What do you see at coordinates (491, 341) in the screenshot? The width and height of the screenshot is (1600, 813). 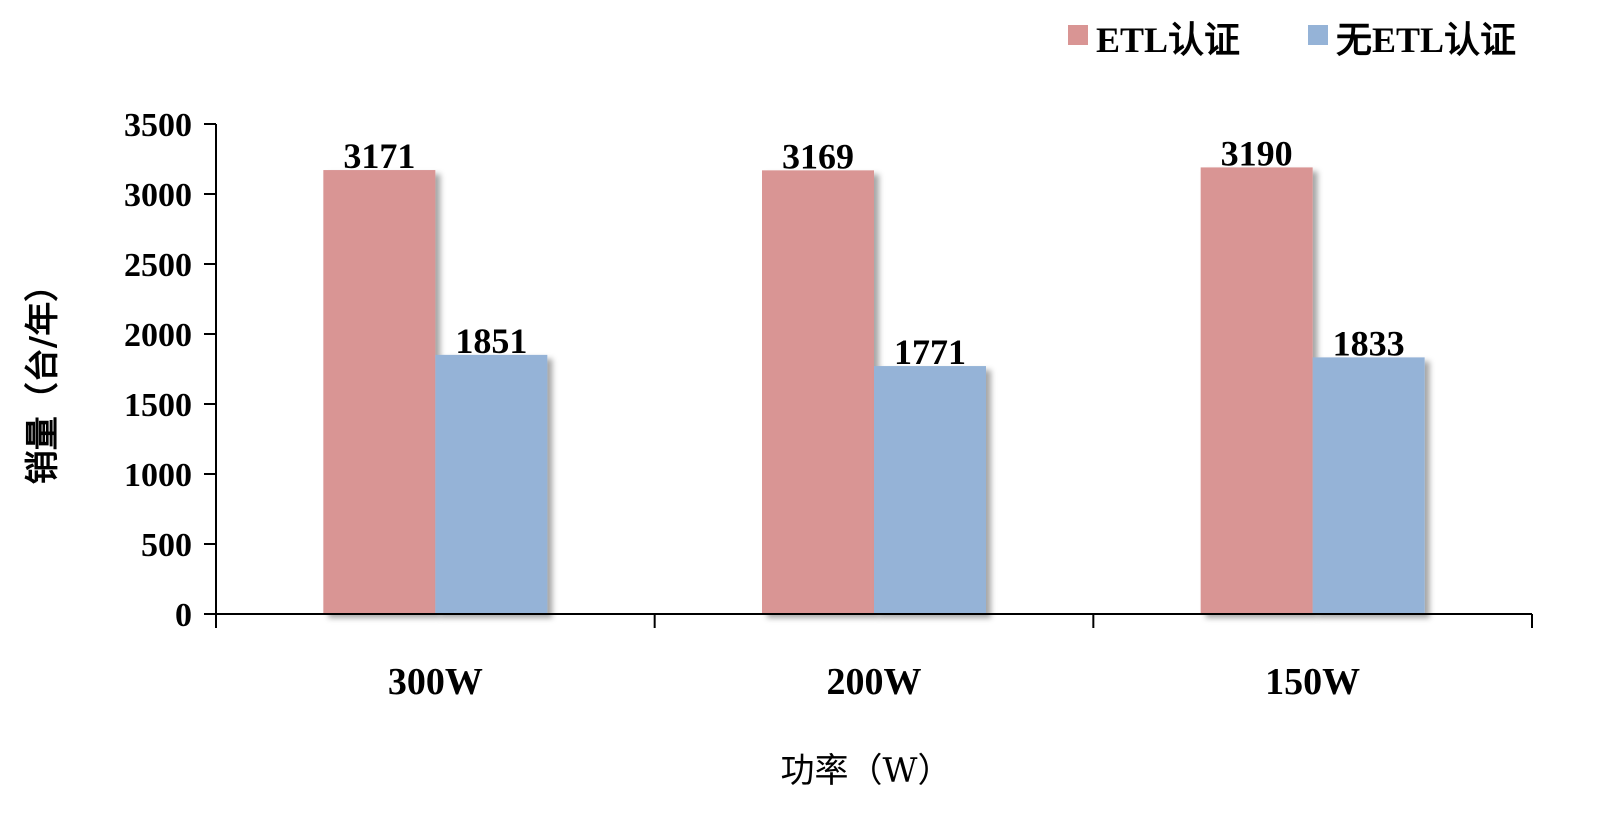 I see `data-label: 1851` at bounding box center [491, 341].